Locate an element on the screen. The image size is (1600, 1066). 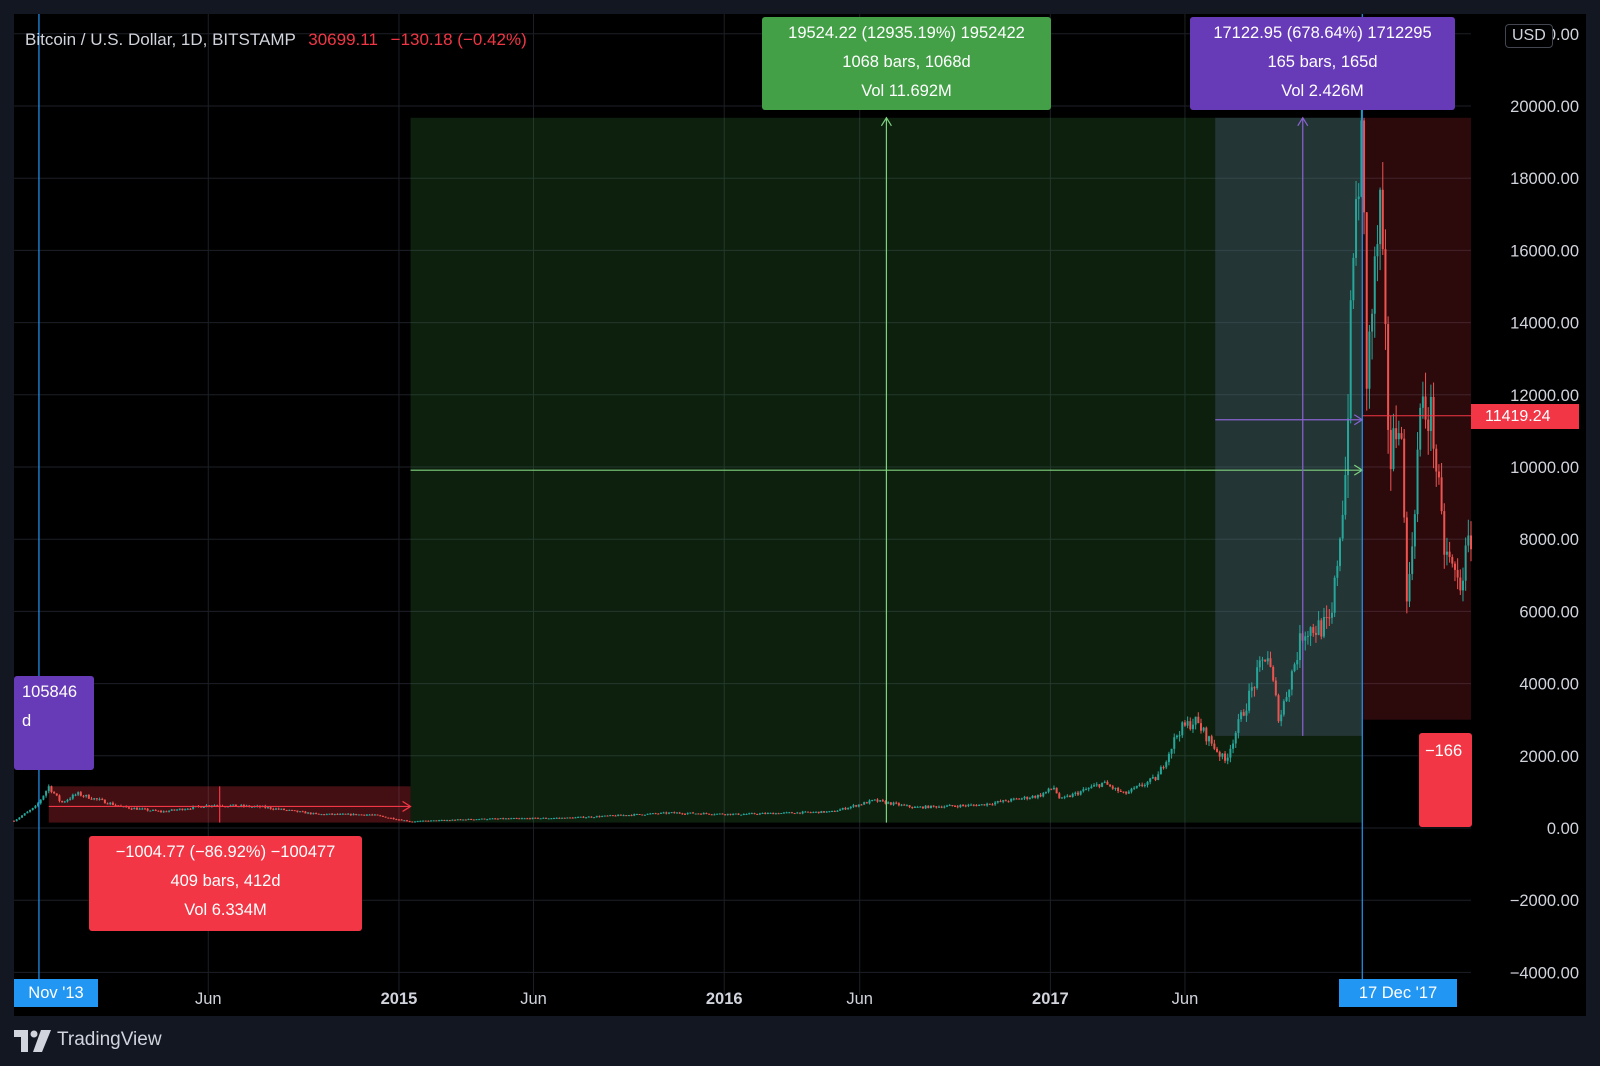
price-tick-label: −4000.00 is located at coordinates (1544, 973).